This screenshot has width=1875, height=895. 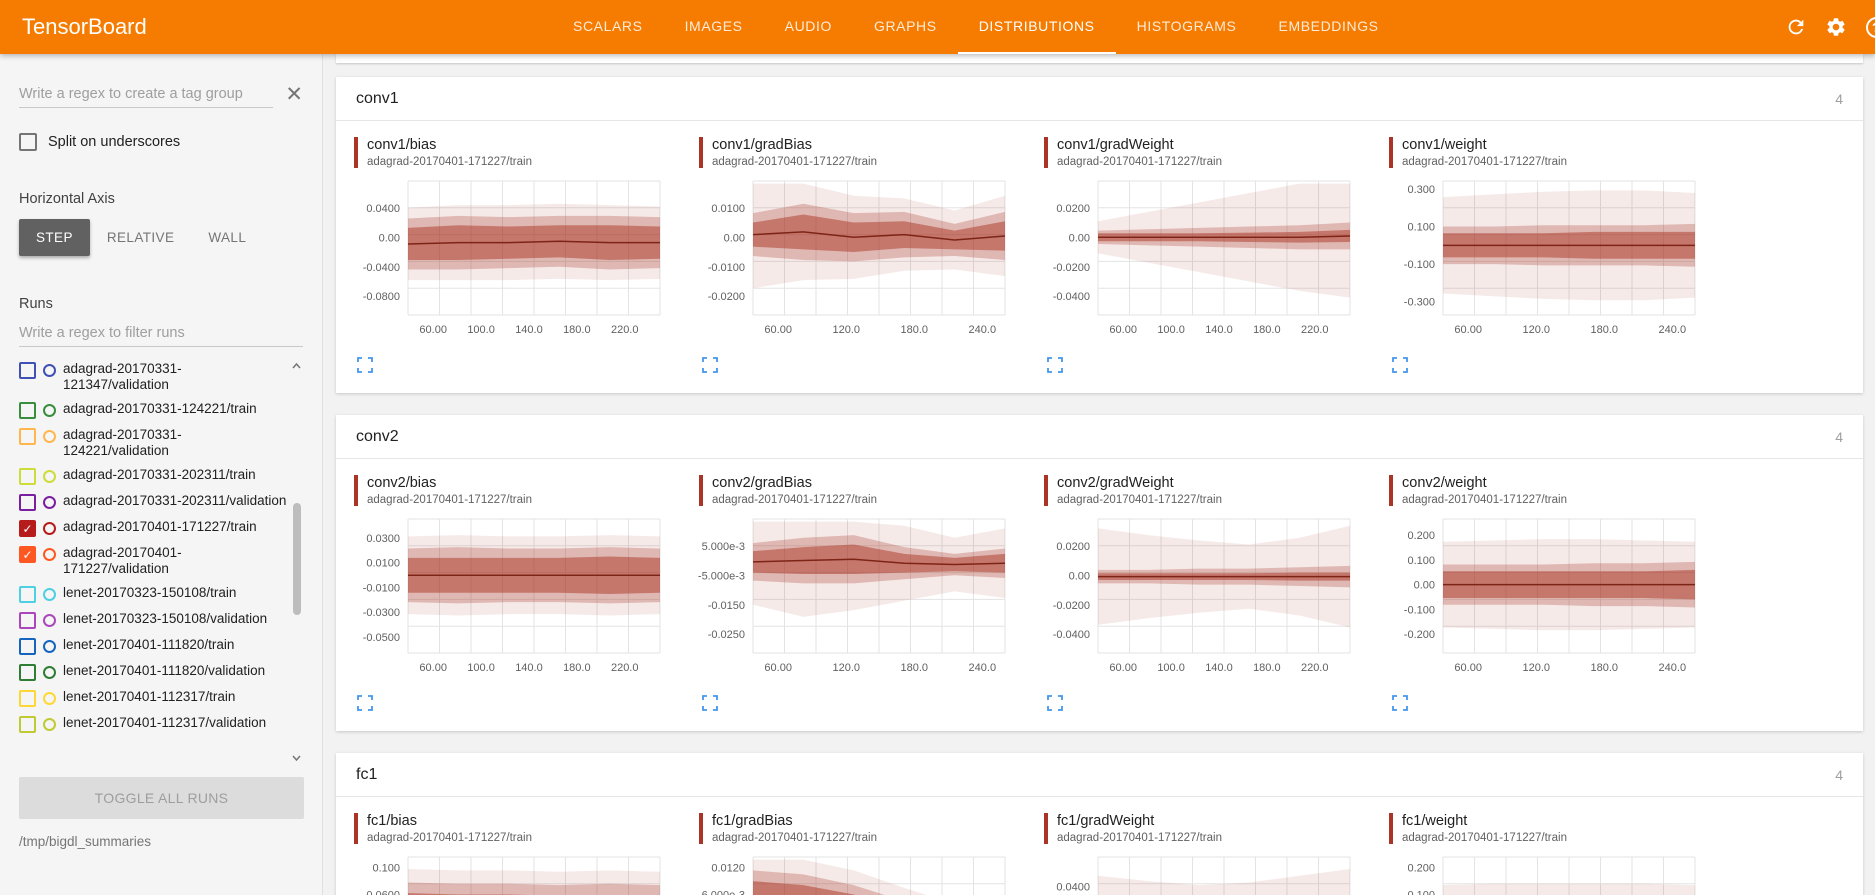 I want to click on run-row: lenet-20170401-112317/train, so click(x=153, y=698).